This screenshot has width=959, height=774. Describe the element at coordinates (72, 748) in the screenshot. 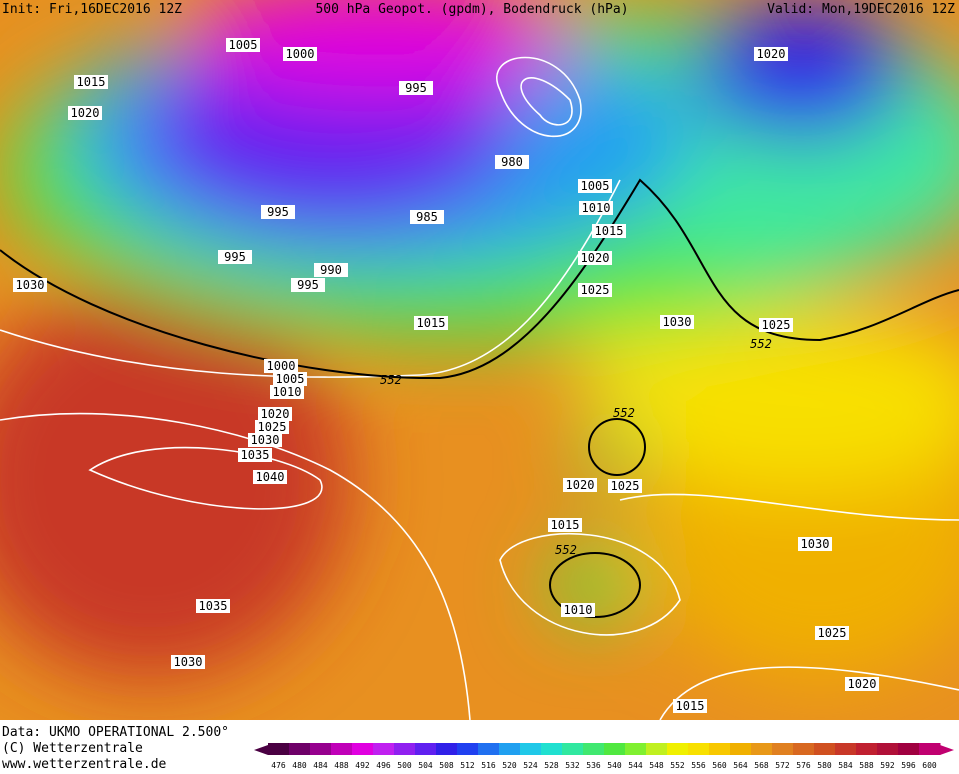

I see `copyright: (C) Wetterzentrale` at that location.